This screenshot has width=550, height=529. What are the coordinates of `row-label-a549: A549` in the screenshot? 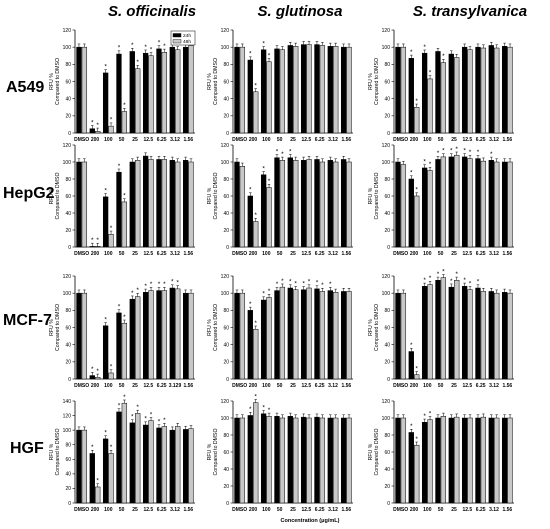 It's located at (25, 87).